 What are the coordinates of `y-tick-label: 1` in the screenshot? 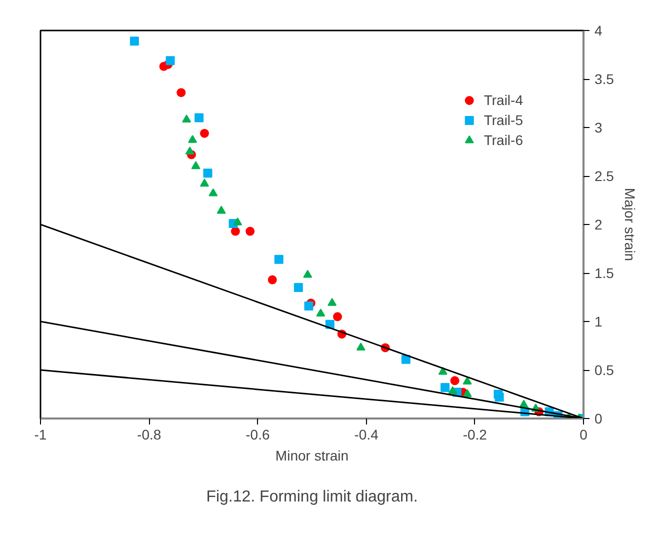 It's located at (598, 322).